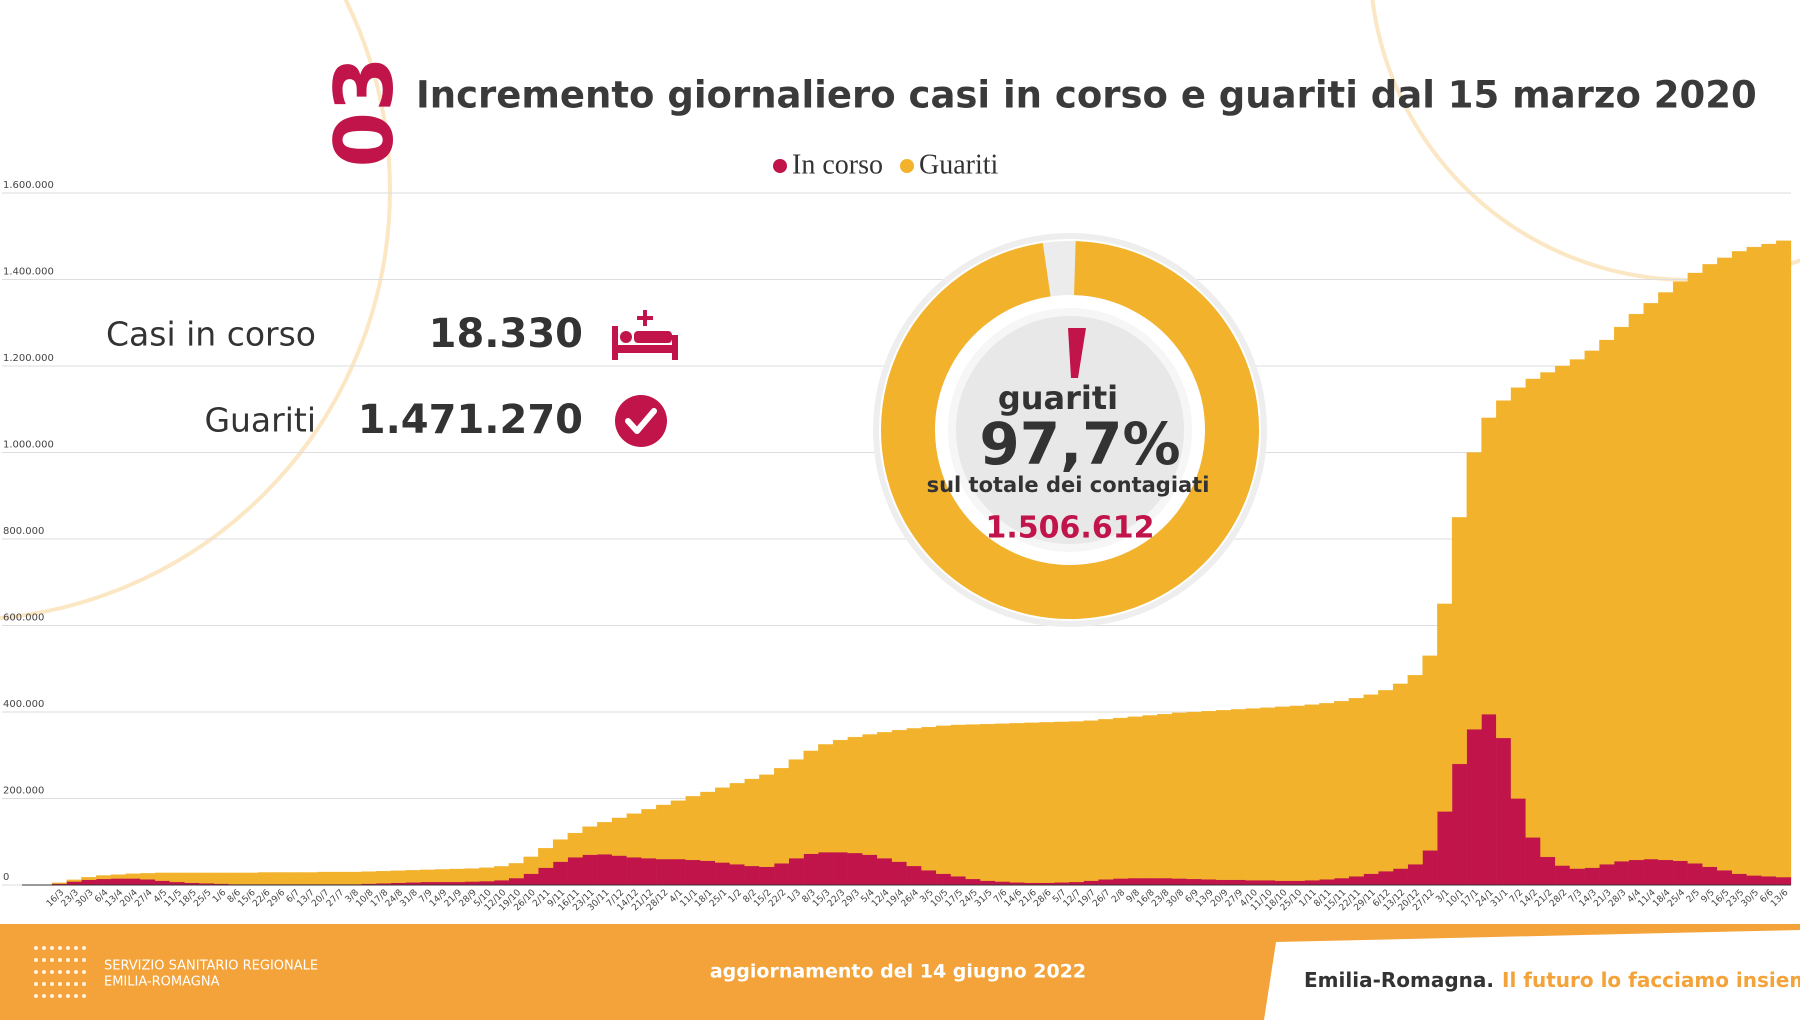 This screenshot has width=1800, height=1020. I want to click on y-tick-label: 1.000.000, so click(28, 445).